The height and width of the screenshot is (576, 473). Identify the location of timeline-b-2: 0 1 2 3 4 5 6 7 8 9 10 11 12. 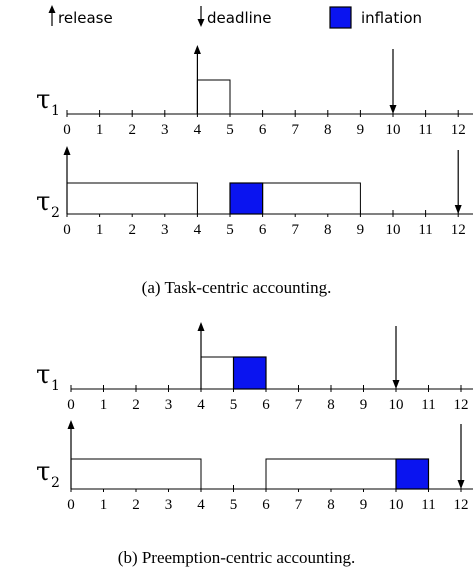
(270, 466).